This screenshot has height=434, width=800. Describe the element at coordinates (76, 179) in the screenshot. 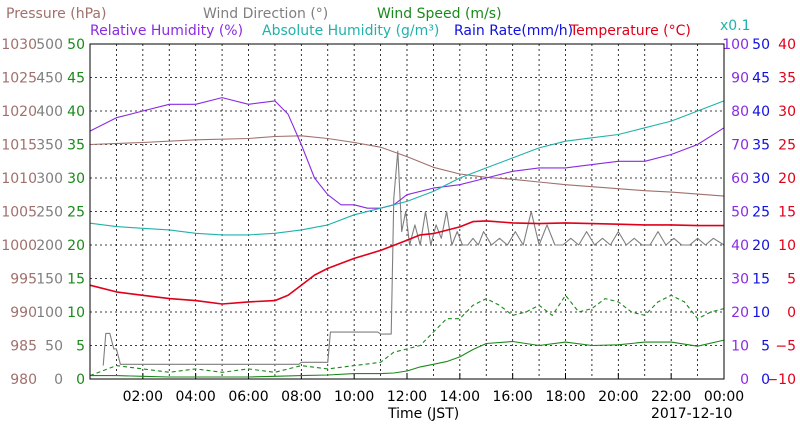

I see `wind-speed-tick-label: 30` at that location.